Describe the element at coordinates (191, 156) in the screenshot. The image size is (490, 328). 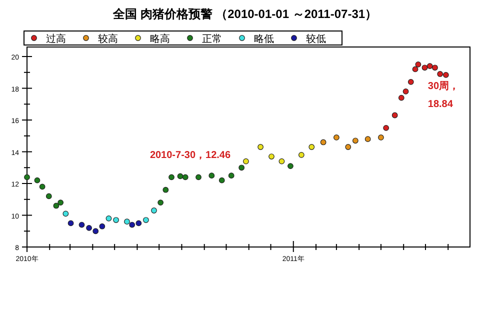
I see `annotation: 2010-7-30，12.46` at that location.